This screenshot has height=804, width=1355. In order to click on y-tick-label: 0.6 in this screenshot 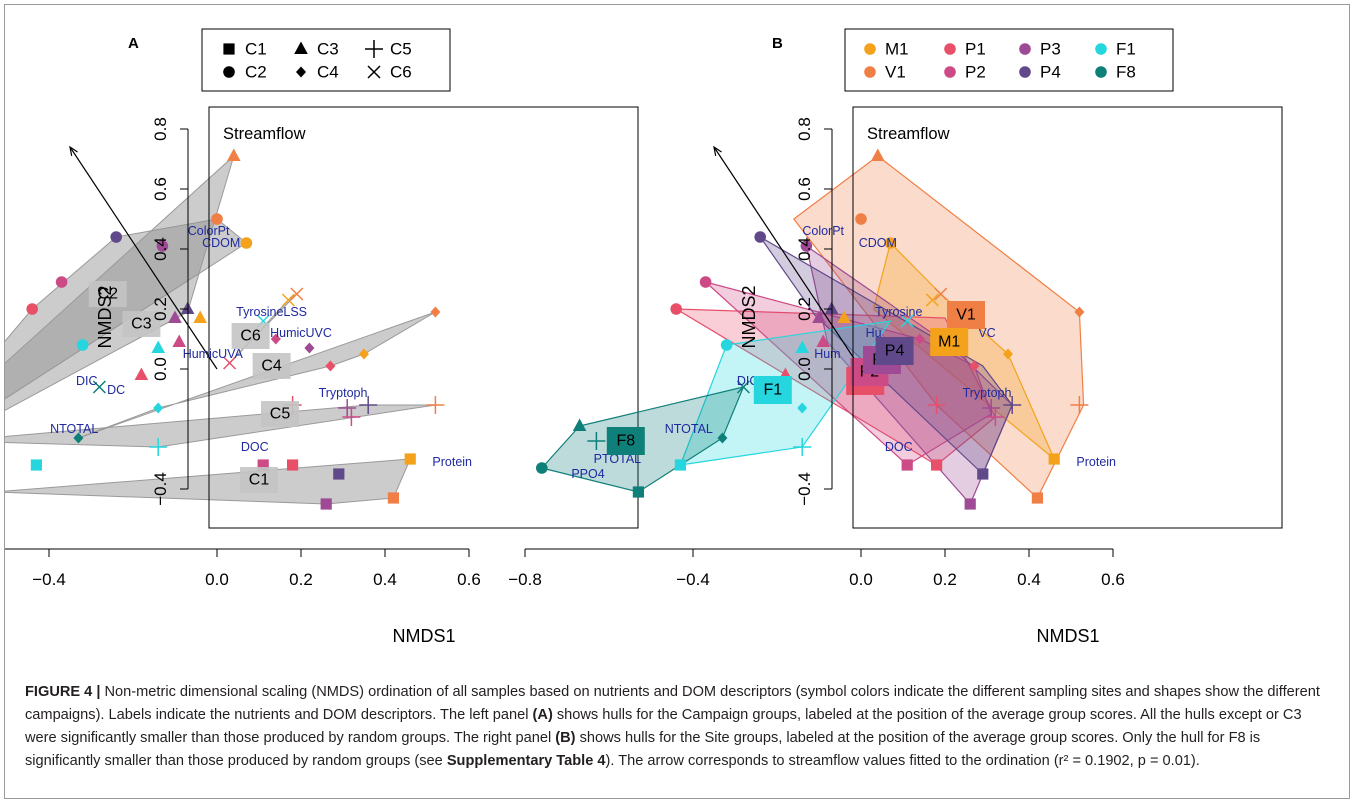, I will do `click(804, 189)`.